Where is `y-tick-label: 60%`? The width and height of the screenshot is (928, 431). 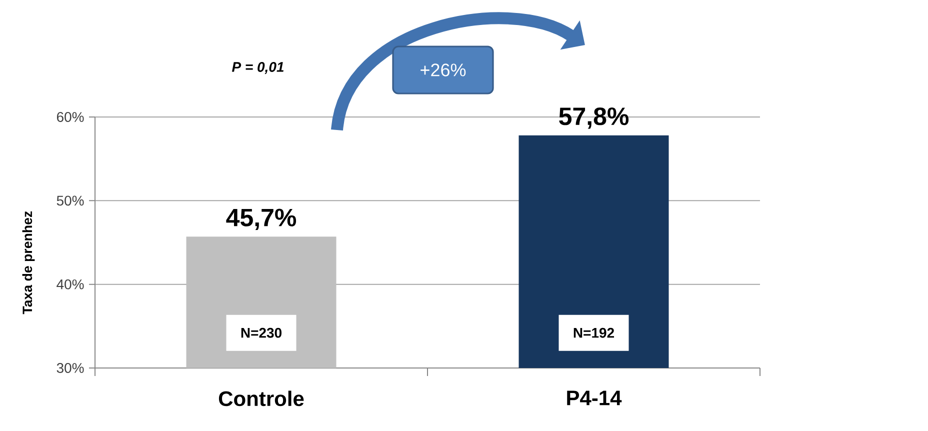
y-tick-label: 60% is located at coordinates (70, 117).